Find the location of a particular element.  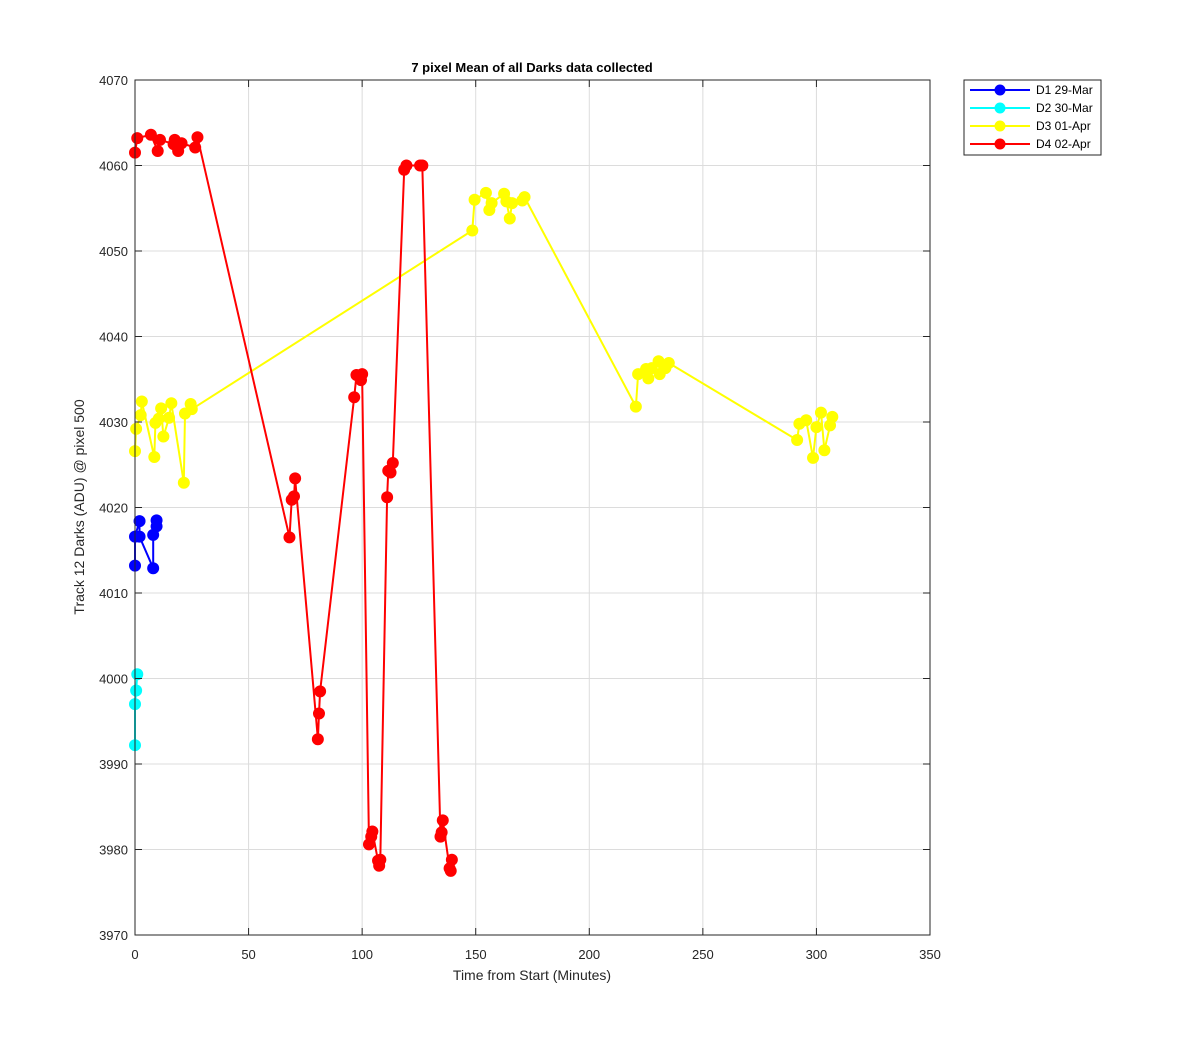

y-axis-label: Track 12 Darks (ADU) @ pixel 500 is located at coordinates (79, 506).